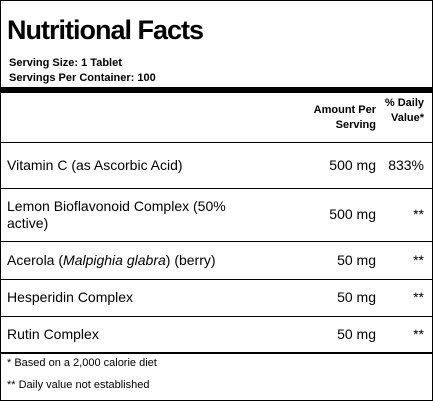  What do you see at coordinates (105, 30) in the screenshot?
I see `title: Nutritional Facts` at bounding box center [105, 30].